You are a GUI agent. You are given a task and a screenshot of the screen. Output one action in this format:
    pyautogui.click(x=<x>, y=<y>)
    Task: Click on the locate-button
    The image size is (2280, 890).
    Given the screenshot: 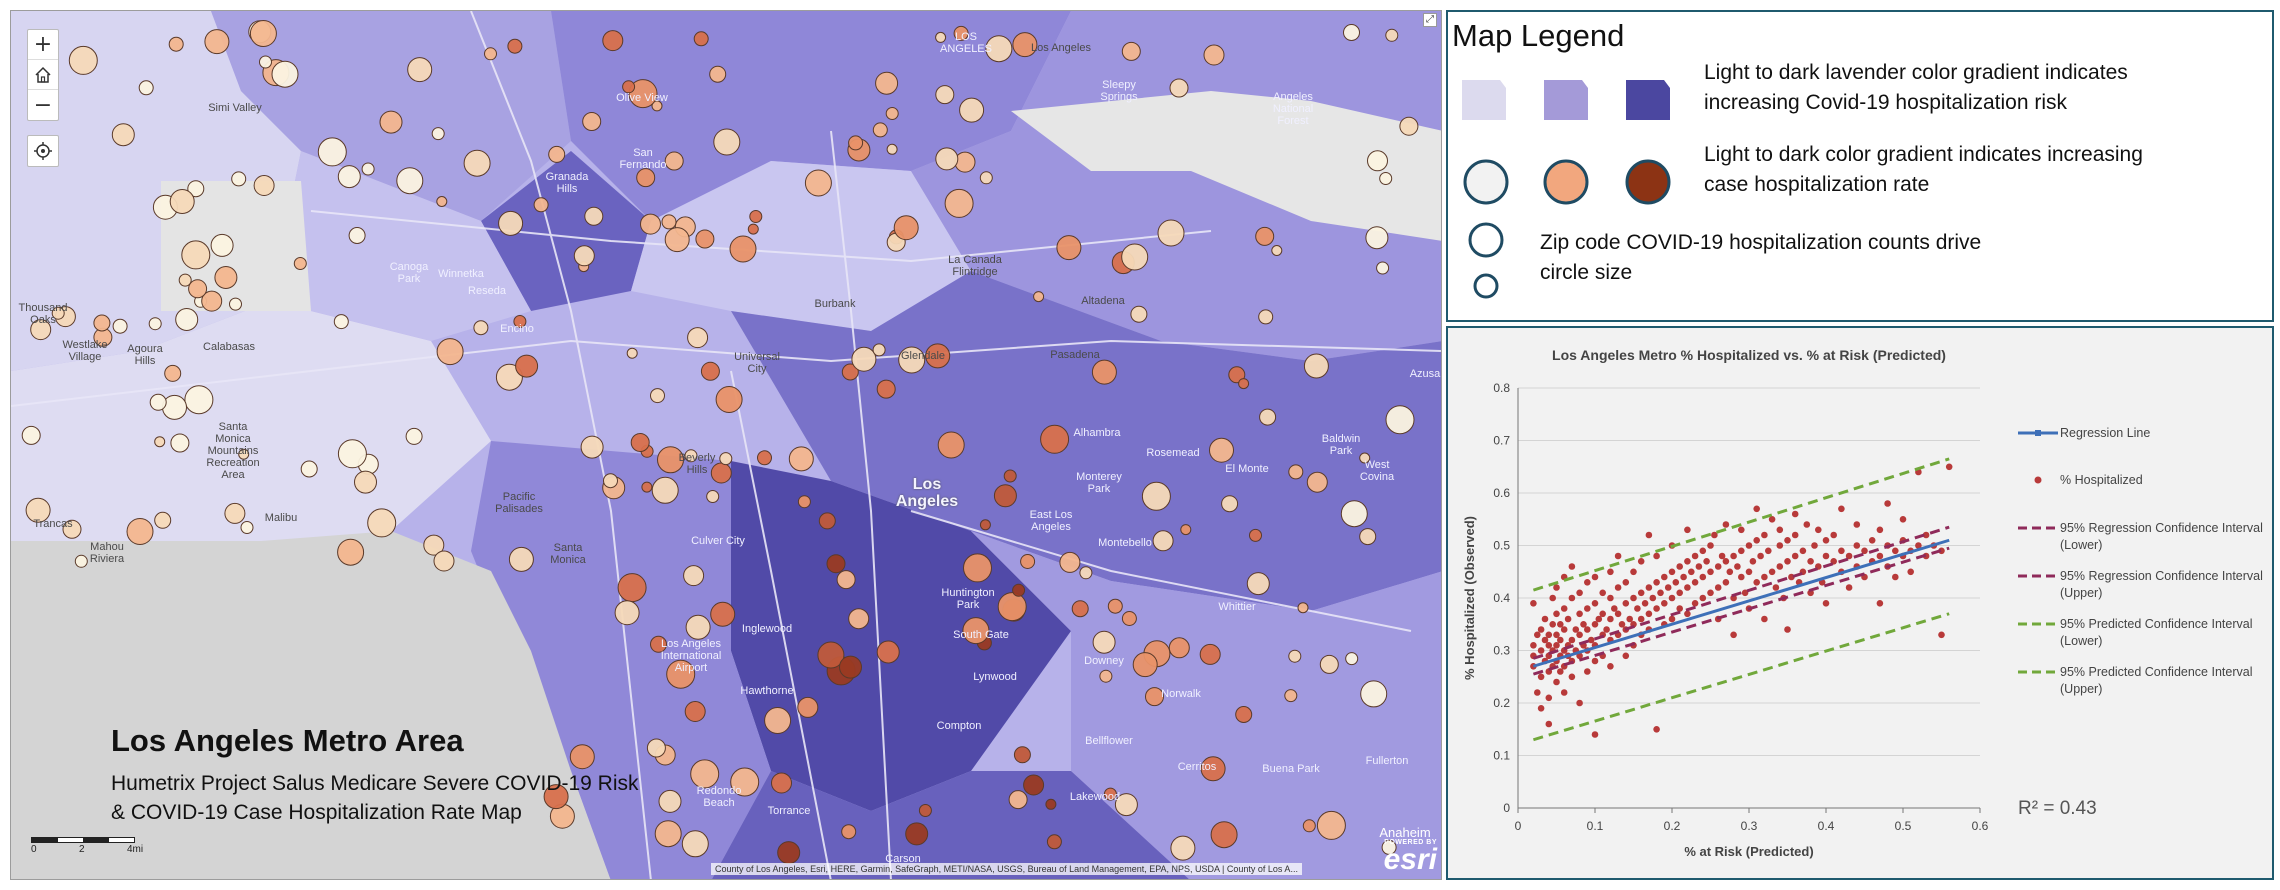 What is the action you would take?
    pyautogui.click(x=43, y=151)
    